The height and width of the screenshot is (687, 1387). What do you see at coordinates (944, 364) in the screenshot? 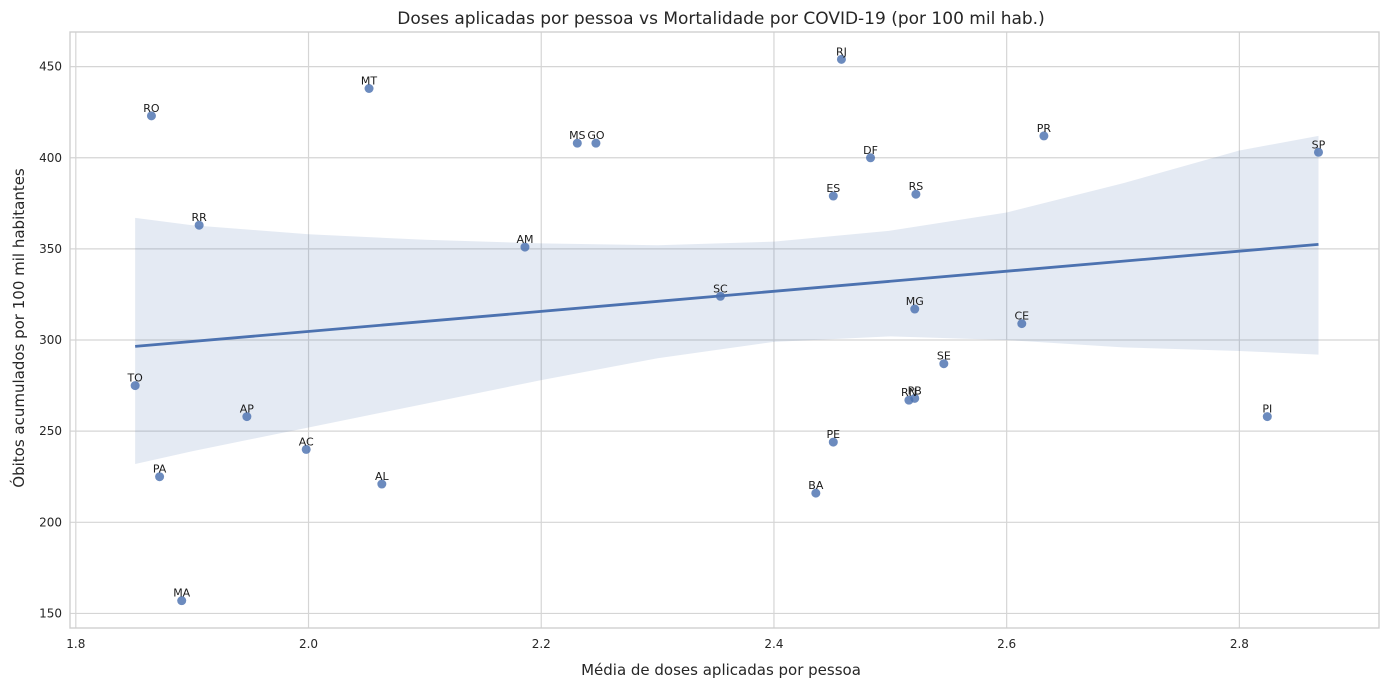
I see `data-point-se` at bounding box center [944, 364].